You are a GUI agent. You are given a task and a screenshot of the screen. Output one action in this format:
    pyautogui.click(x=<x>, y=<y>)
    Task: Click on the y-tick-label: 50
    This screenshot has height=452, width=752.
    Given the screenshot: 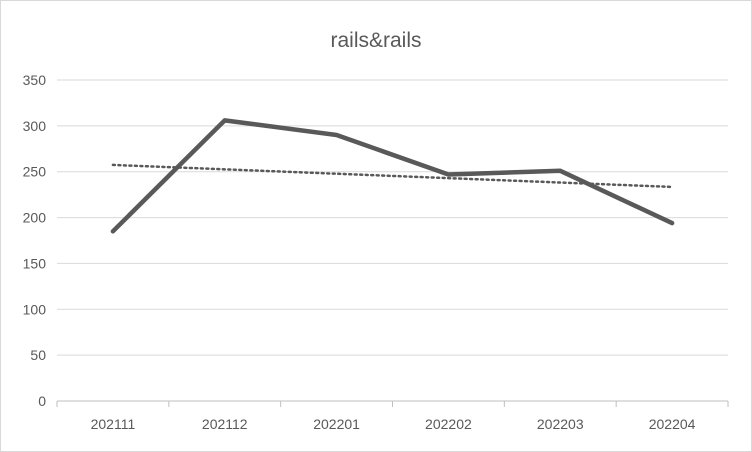 What is the action you would take?
    pyautogui.click(x=38, y=355)
    